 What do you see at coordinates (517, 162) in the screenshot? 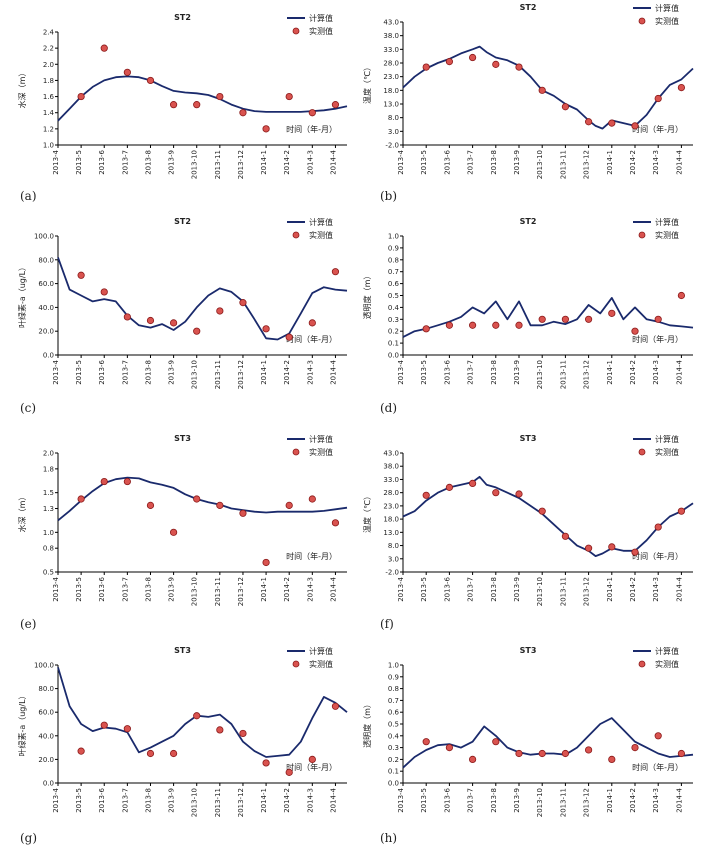
I see `x-tick-label: 2013-9` at bounding box center [517, 162].